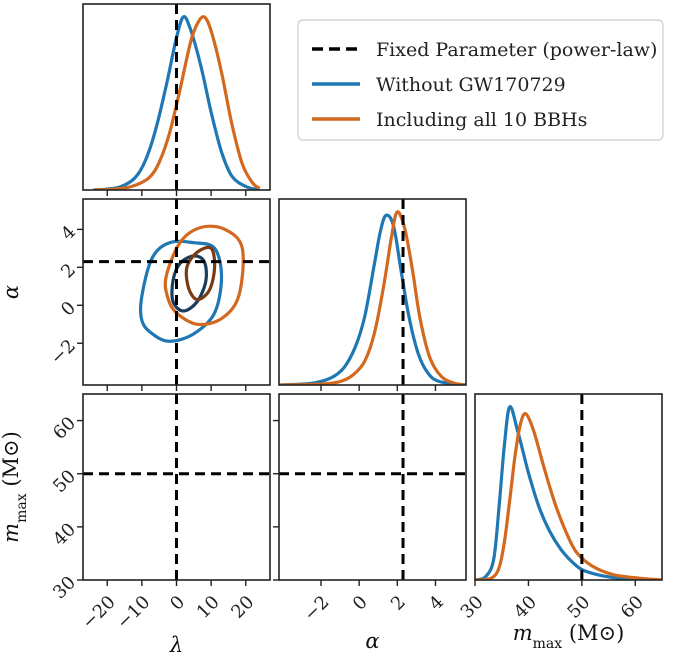 The width and height of the screenshot is (678, 663). Describe the element at coordinates (99, 613) in the screenshot. I see `x-tick-label-lambda: −20` at that location.